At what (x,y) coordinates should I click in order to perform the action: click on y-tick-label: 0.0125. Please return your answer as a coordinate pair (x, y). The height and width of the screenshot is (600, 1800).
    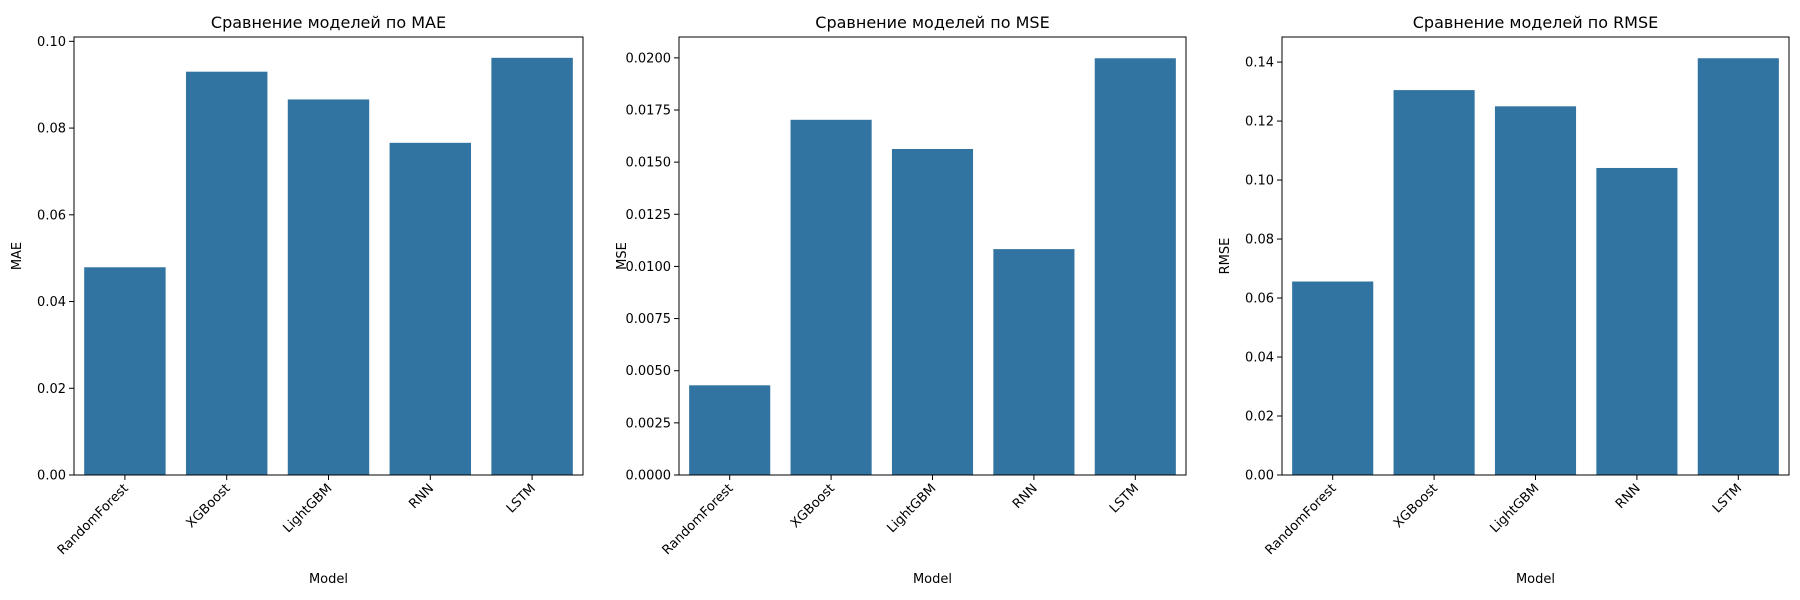
    Looking at the image, I should click on (649, 215).